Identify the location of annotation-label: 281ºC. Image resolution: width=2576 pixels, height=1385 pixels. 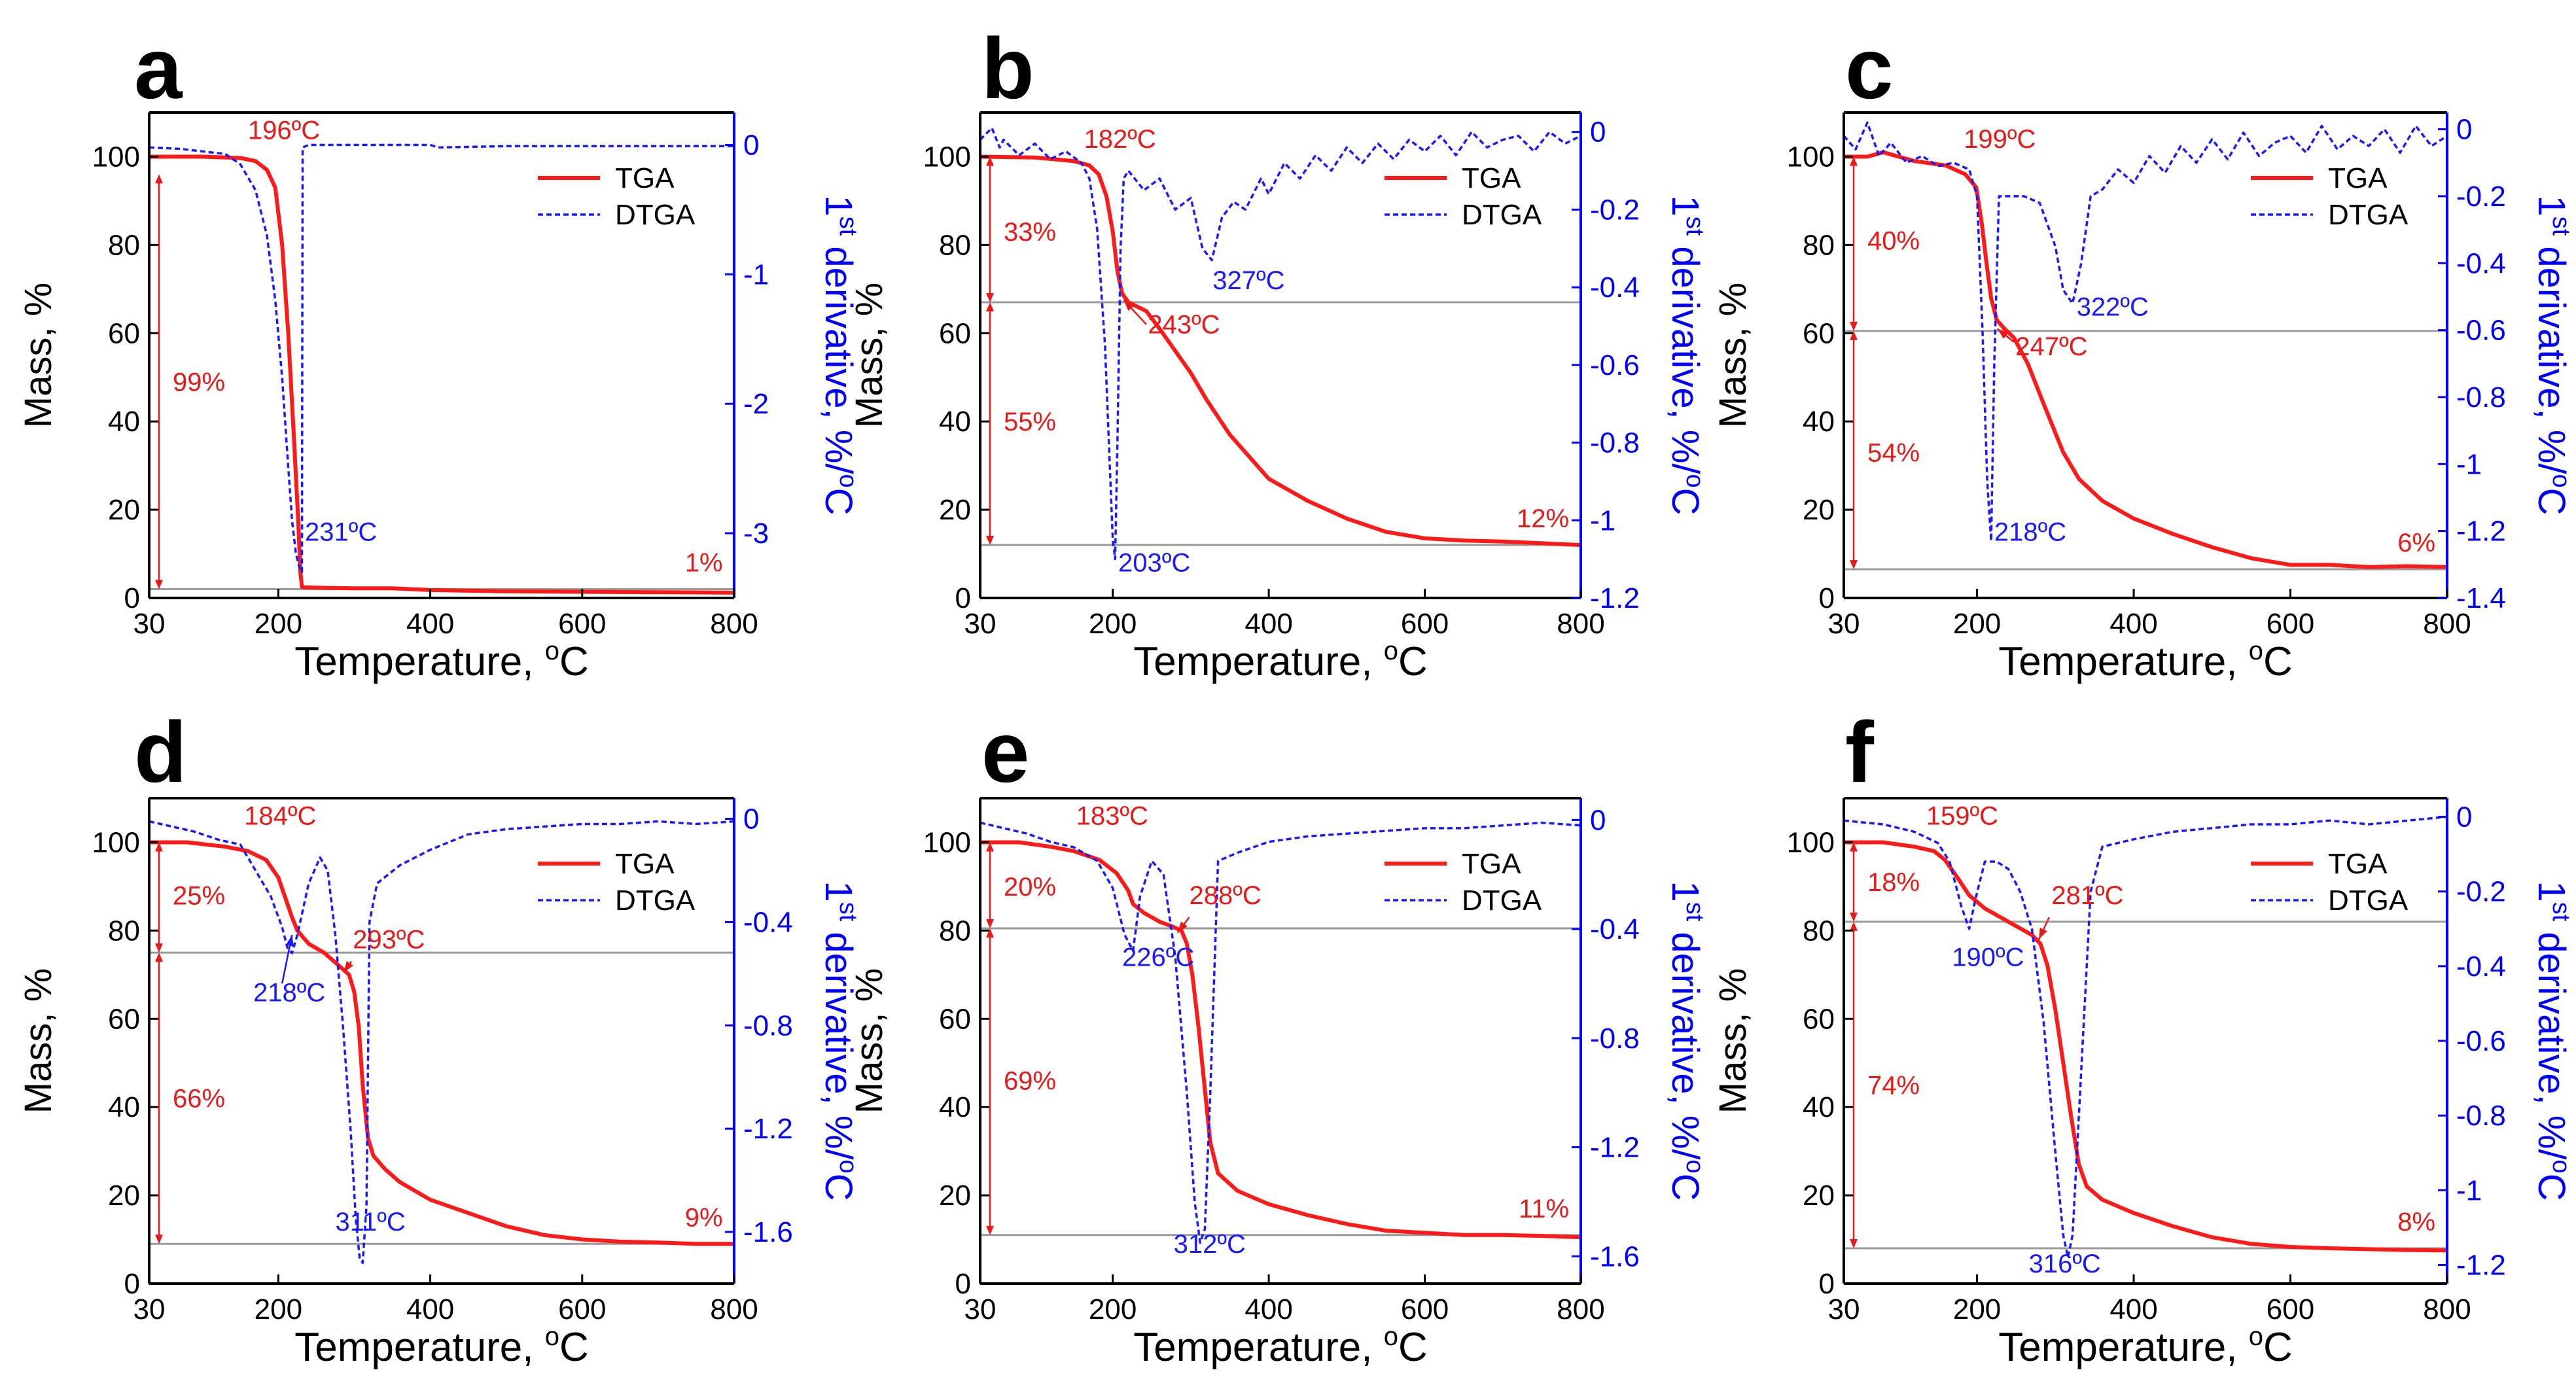
(2087, 895).